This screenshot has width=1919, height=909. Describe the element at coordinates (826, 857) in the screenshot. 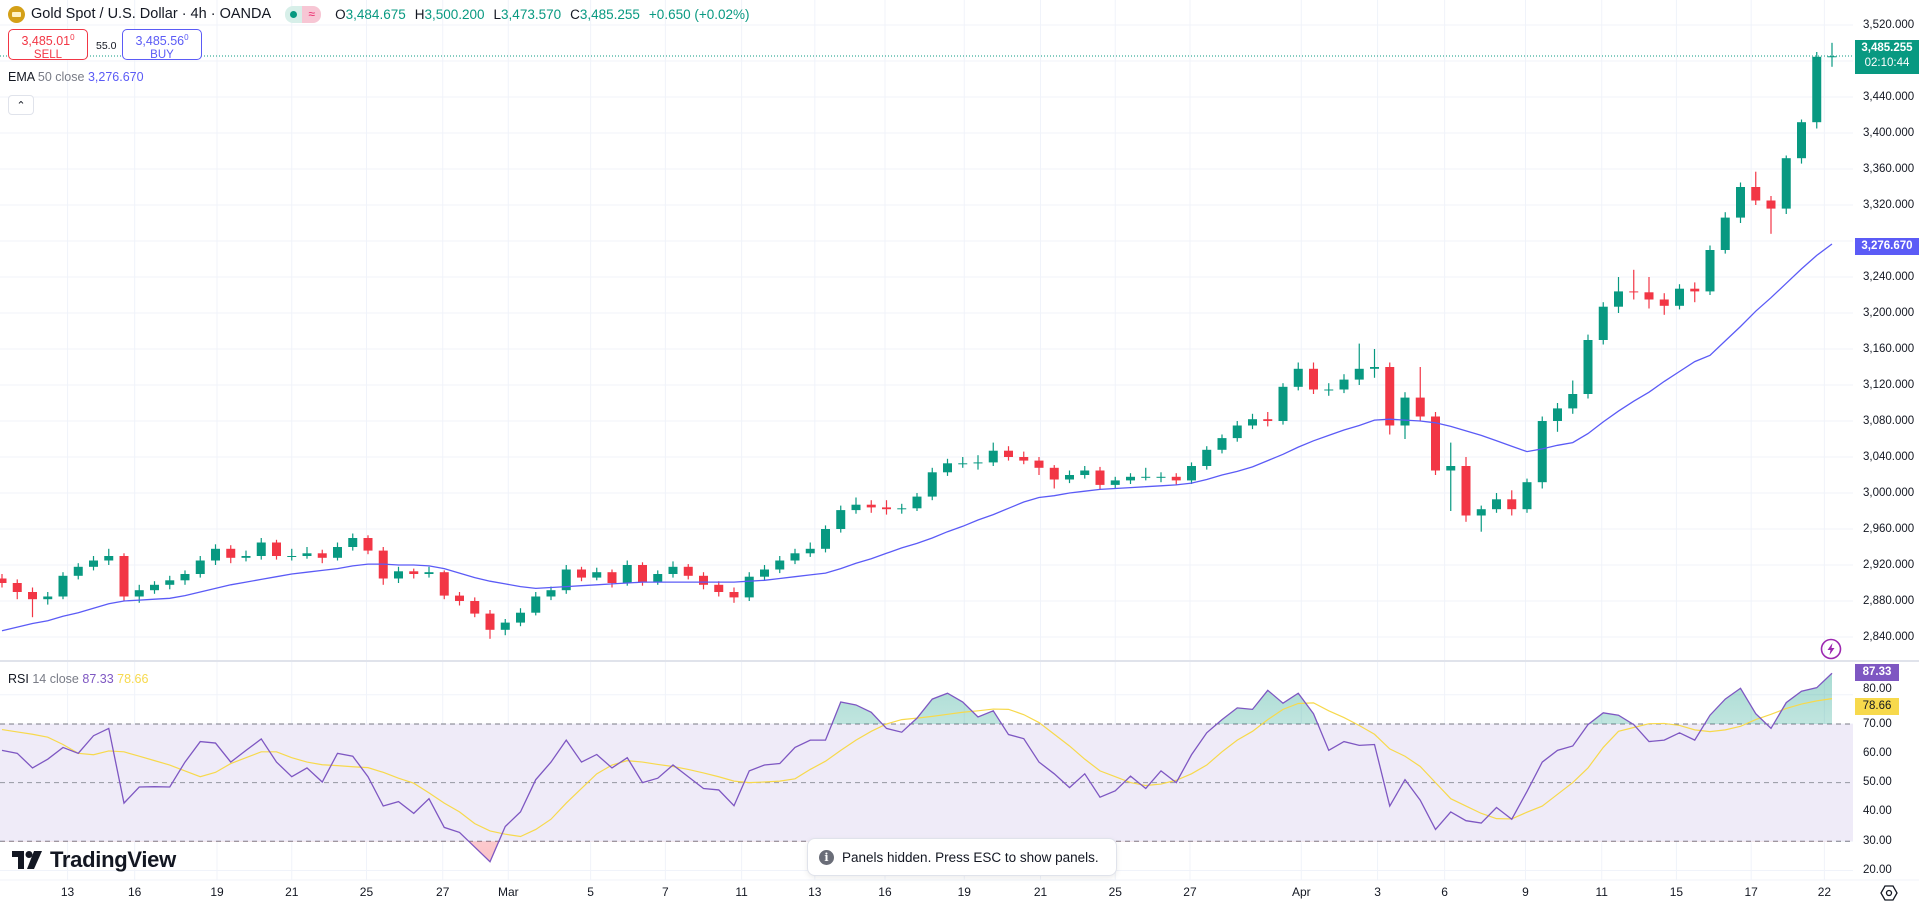

I see `info-icon: i` at that location.